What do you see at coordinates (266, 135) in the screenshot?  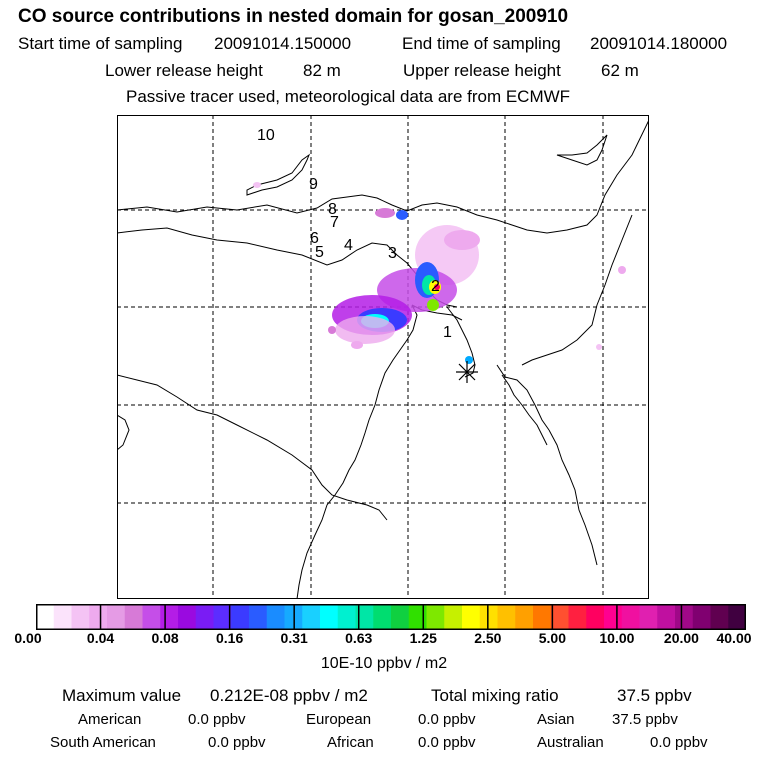 I see `track-label-10: 10` at bounding box center [266, 135].